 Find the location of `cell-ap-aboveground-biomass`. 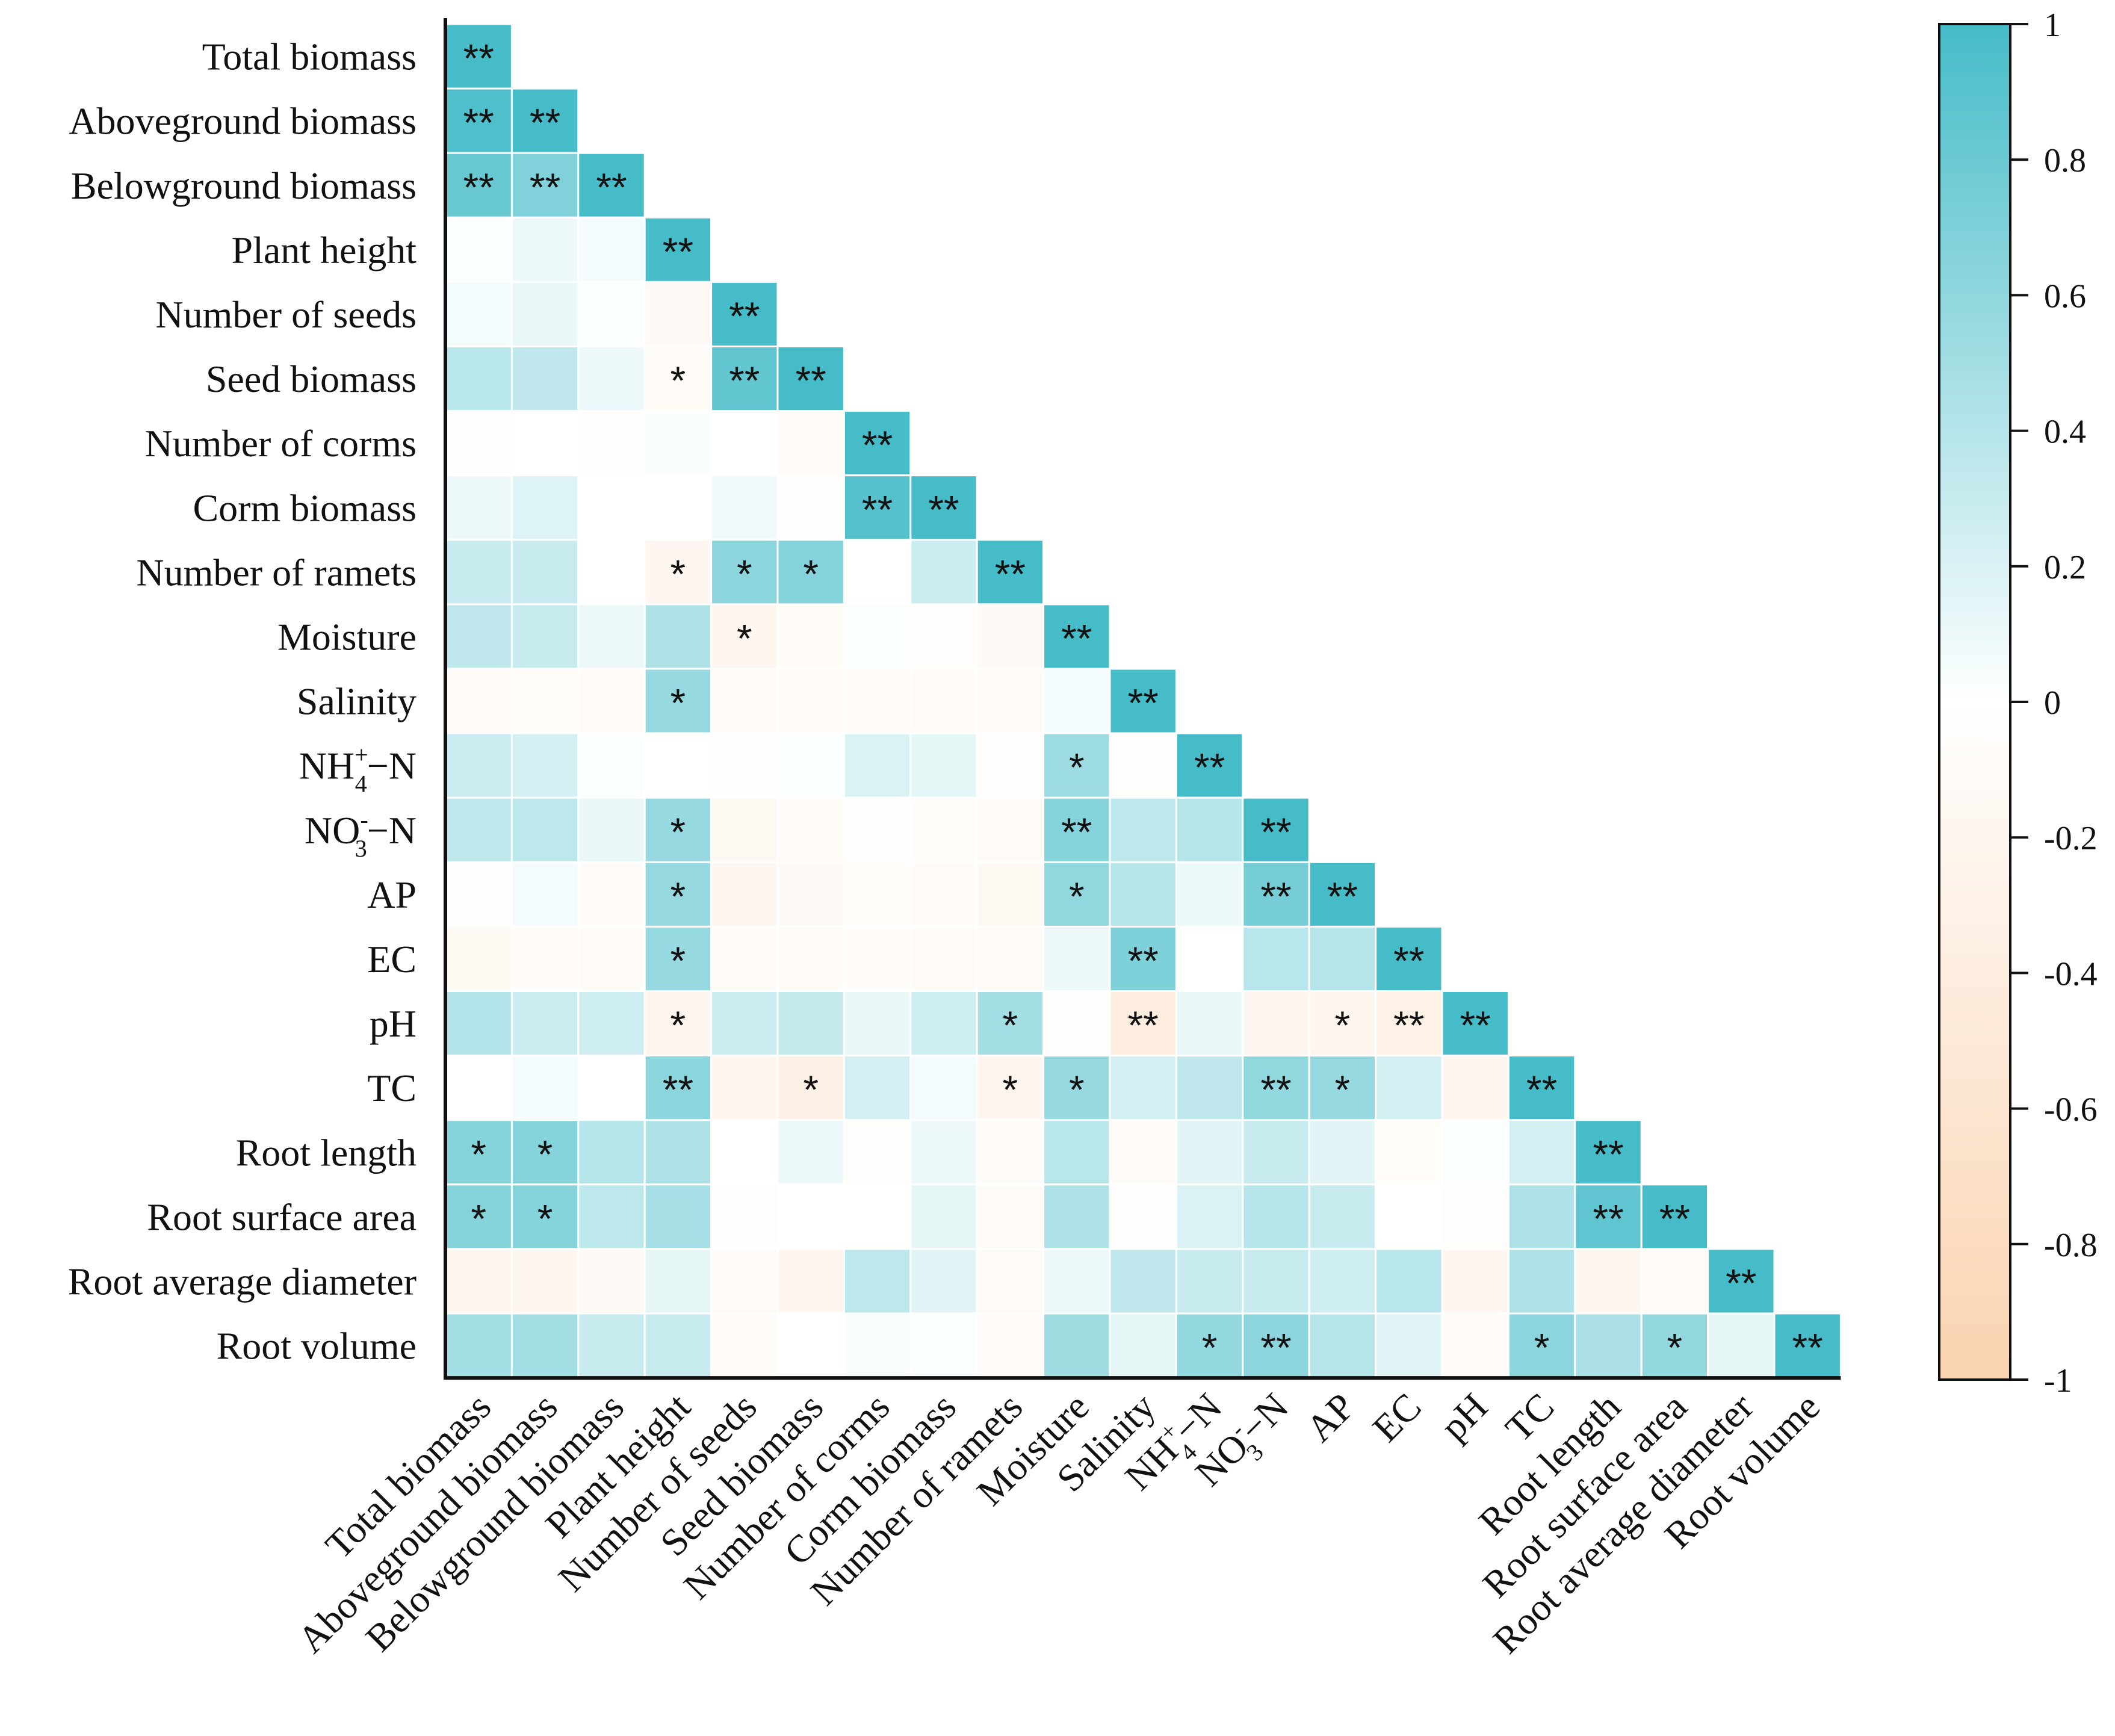

cell-ap-aboveground-biomass is located at coordinates (545, 894).